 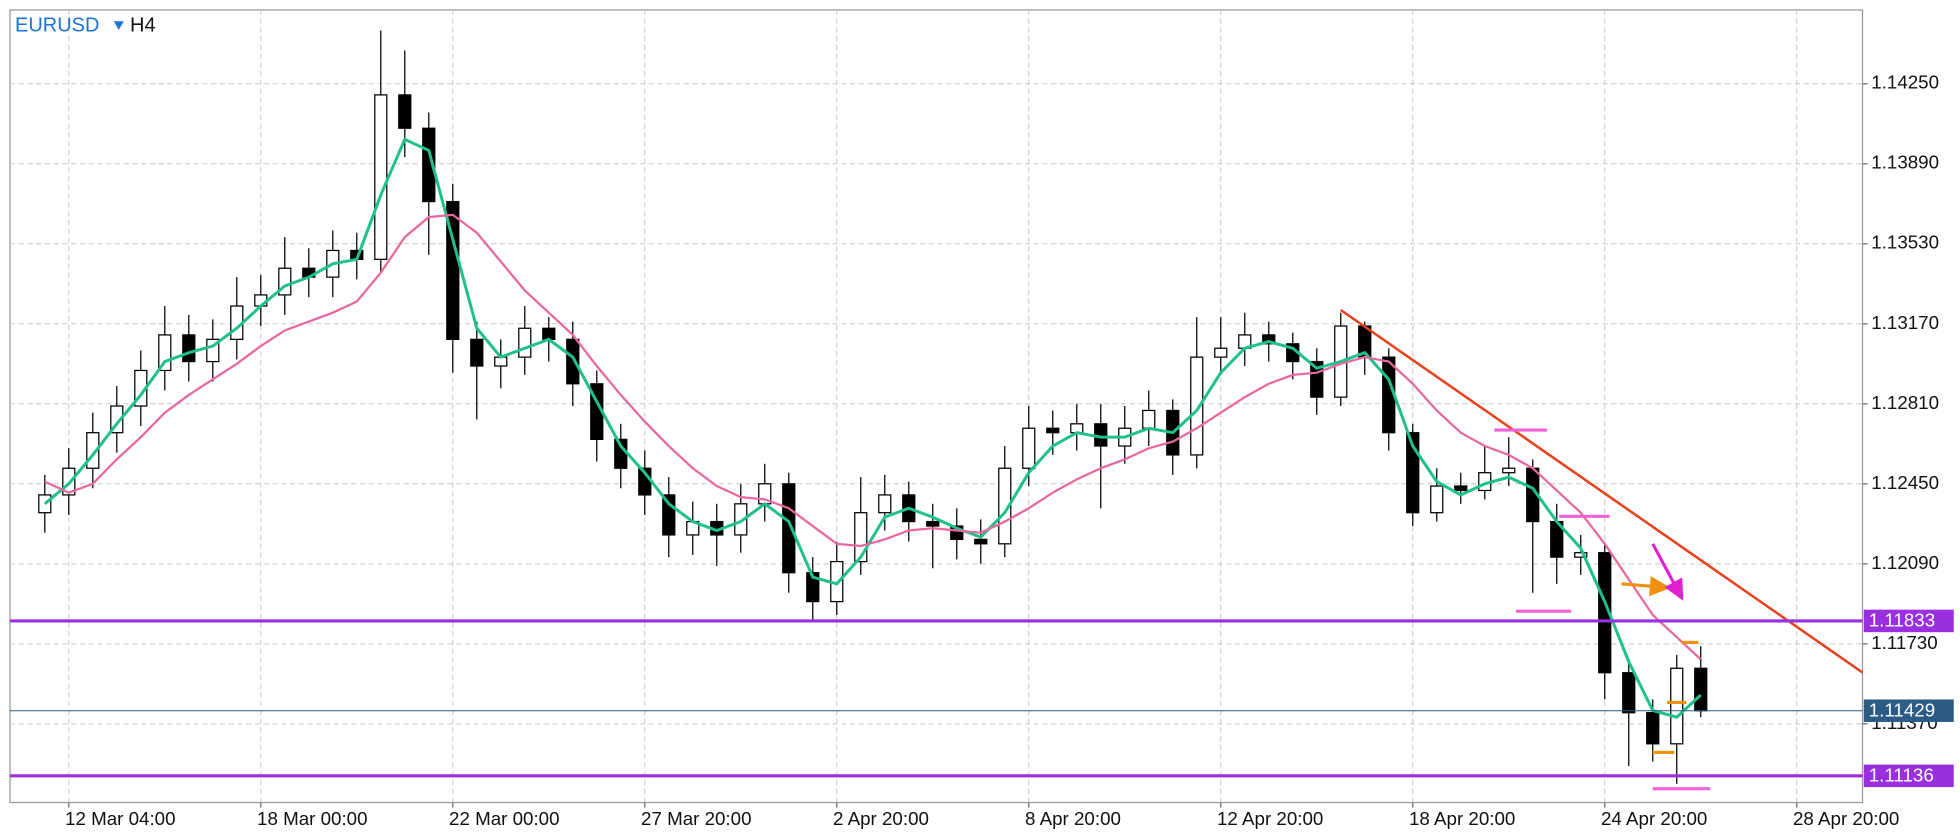 What do you see at coordinates (1905, 82) in the screenshot?
I see `y-tick-label: 1.14250` at bounding box center [1905, 82].